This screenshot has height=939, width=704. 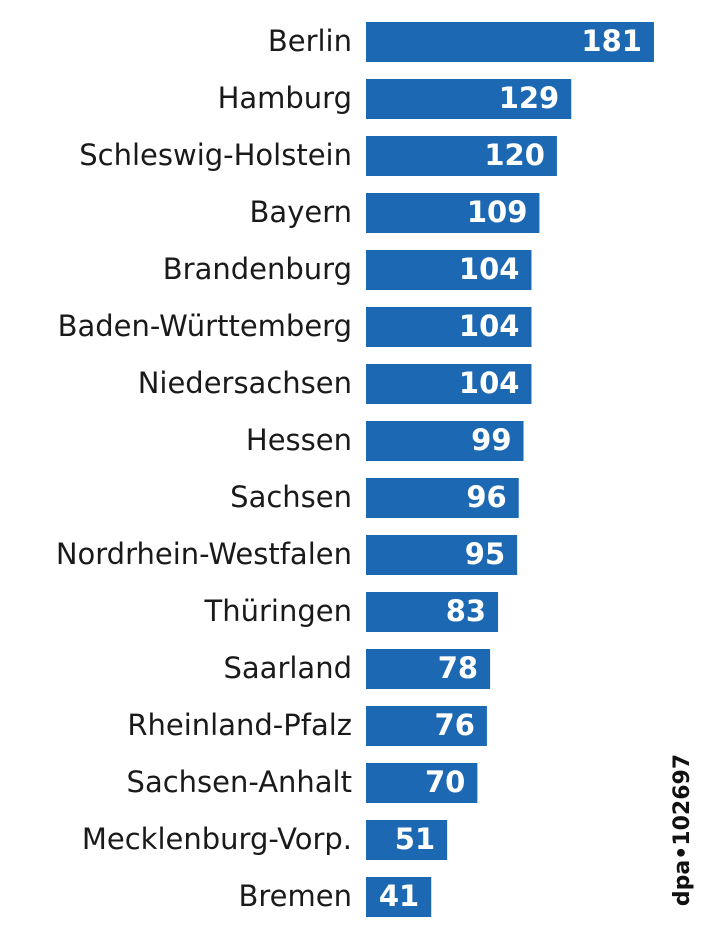 I want to click on value-label: 95, so click(x=485, y=554).